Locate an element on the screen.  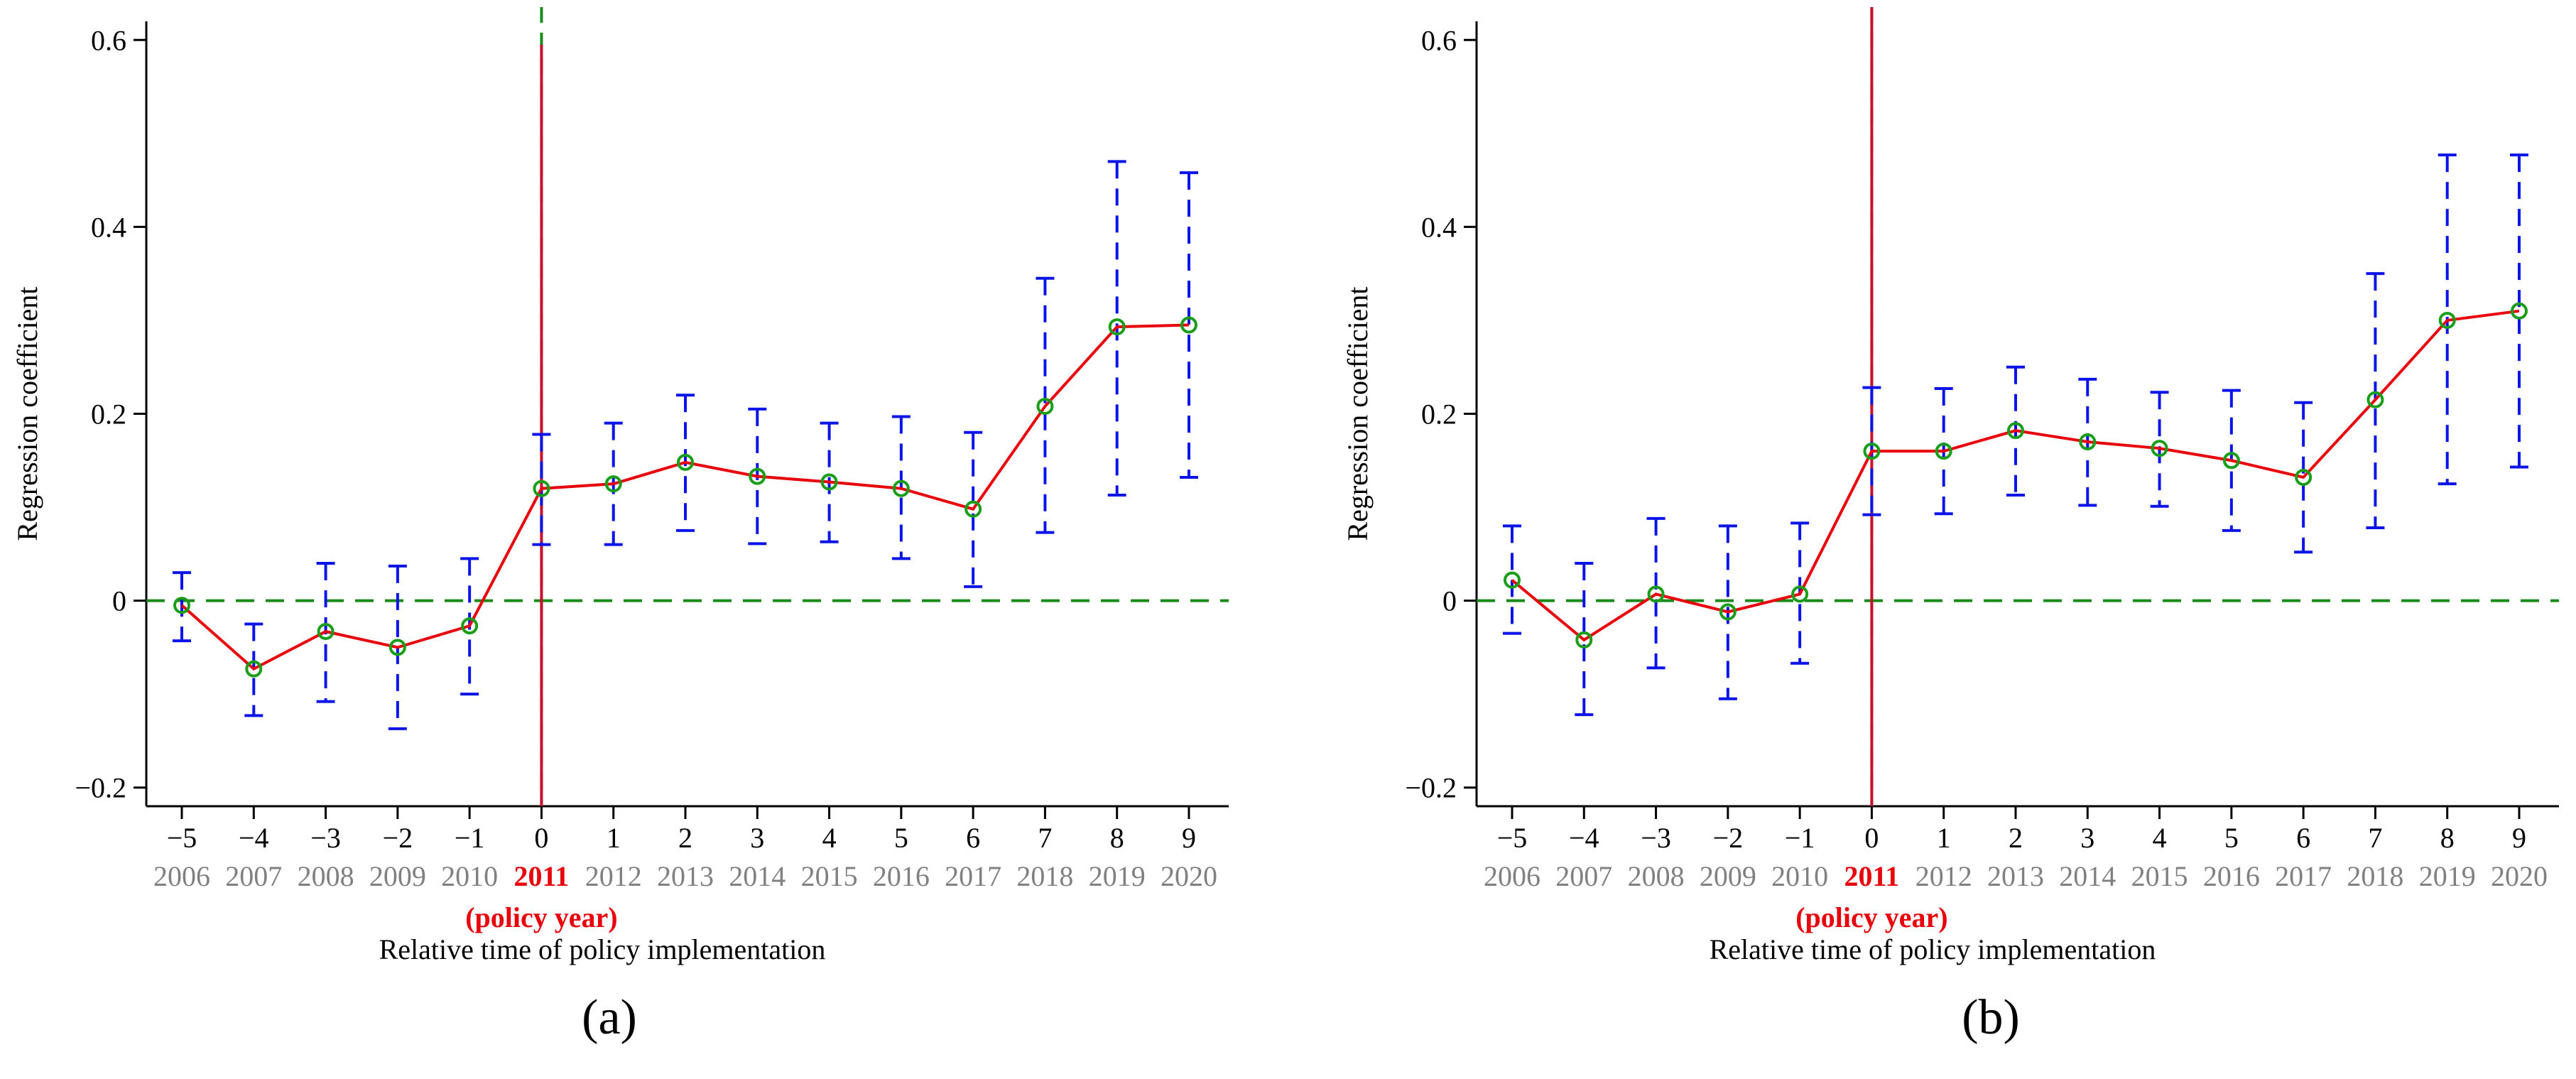
x-tick-label: −1 is located at coordinates (1800, 838).